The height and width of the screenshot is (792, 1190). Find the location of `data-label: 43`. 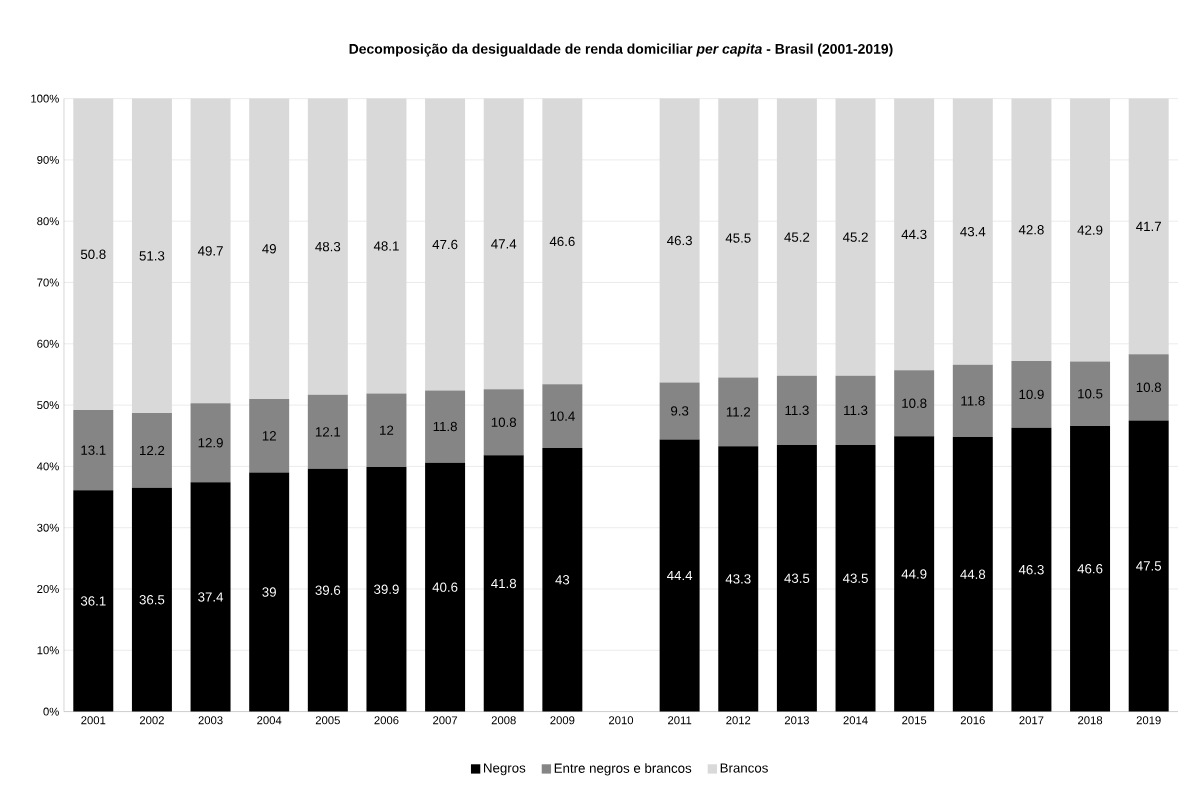

data-label: 43 is located at coordinates (562, 580).